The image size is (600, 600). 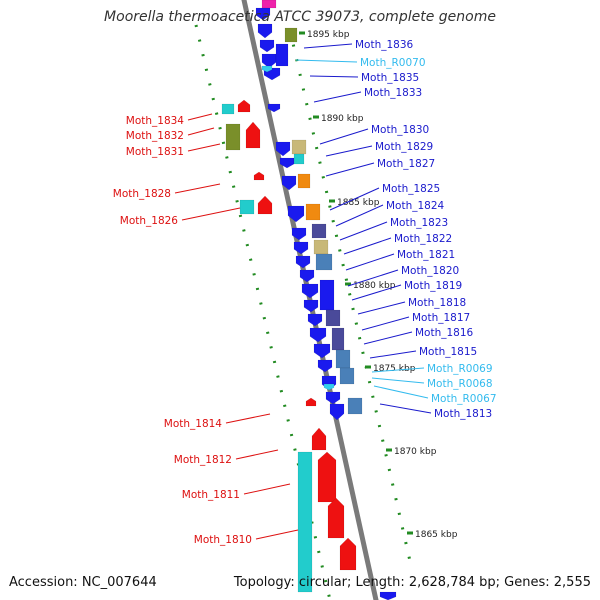 I want to click on gene-label: Moth_1813, so click(x=463, y=414).